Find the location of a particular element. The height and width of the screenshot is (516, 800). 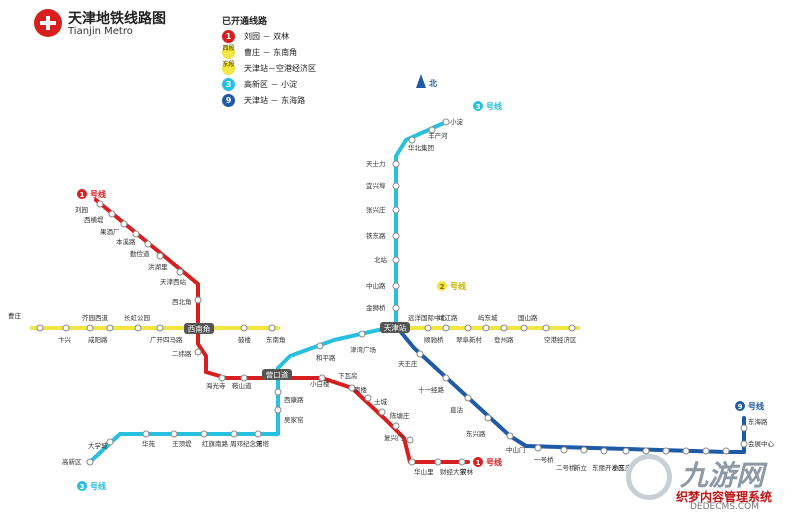

watermark: 九游网 织梦内容管理系统 DEDECMS.COM is located at coordinates (708, 483).